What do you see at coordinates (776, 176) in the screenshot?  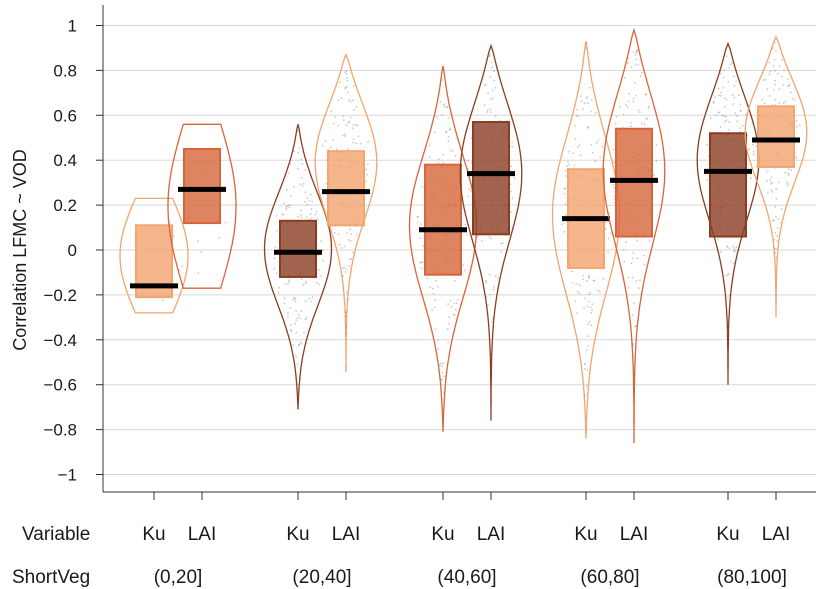 I see `violin-outline` at bounding box center [776, 176].